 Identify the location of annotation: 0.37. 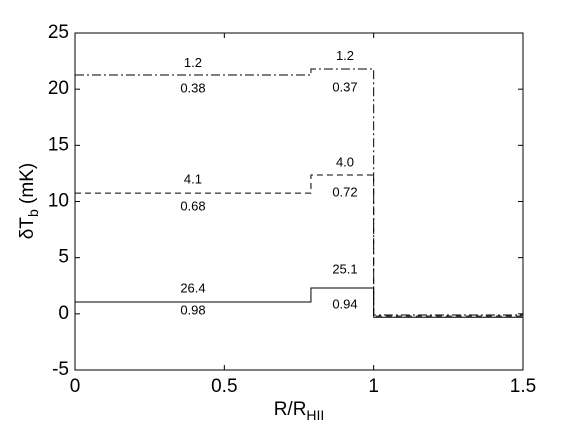
(344, 86).